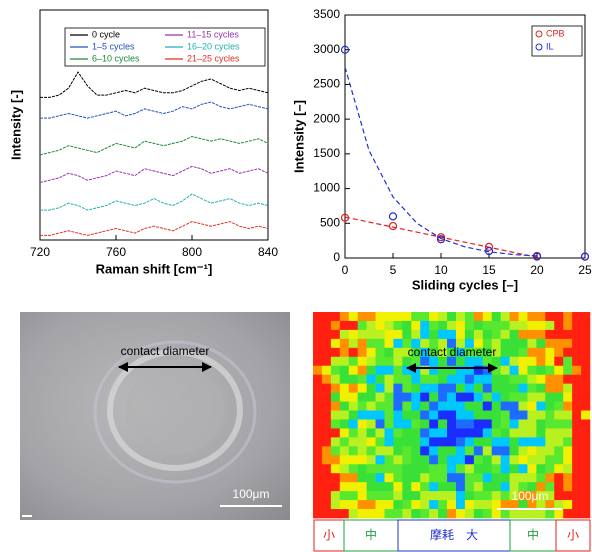 Image resolution: width=592 pixels, height=552 pixels. What do you see at coordinates (330, 222) in the screenshot?
I see `y-tick-label: 500` at bounding box center [330, 222].